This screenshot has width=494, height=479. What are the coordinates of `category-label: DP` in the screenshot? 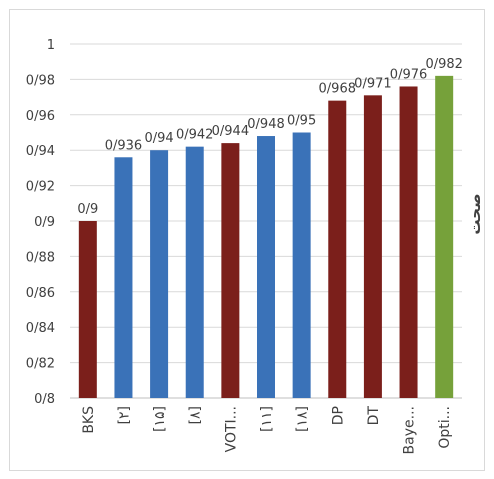 It's located at (338, 415).